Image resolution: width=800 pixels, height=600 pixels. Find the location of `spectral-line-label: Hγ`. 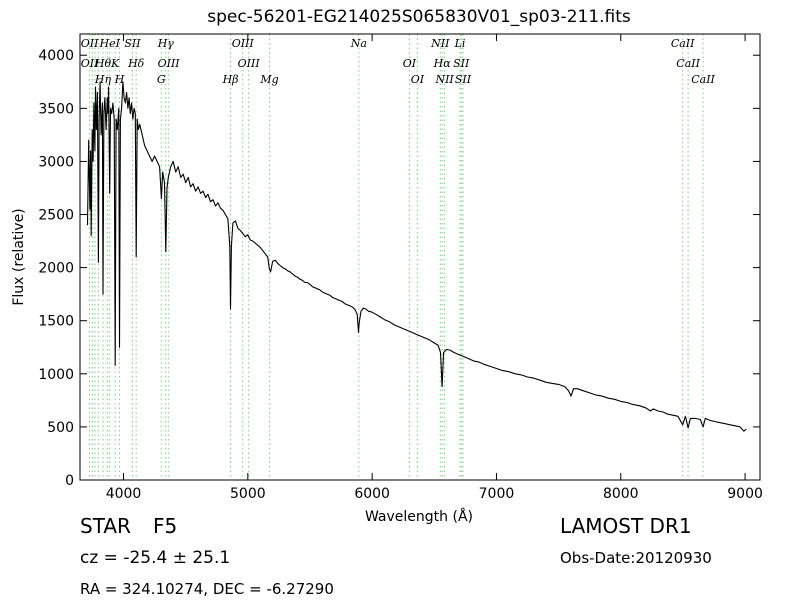

spectral-line-label: Hγ is located at coordinates (166, 43).